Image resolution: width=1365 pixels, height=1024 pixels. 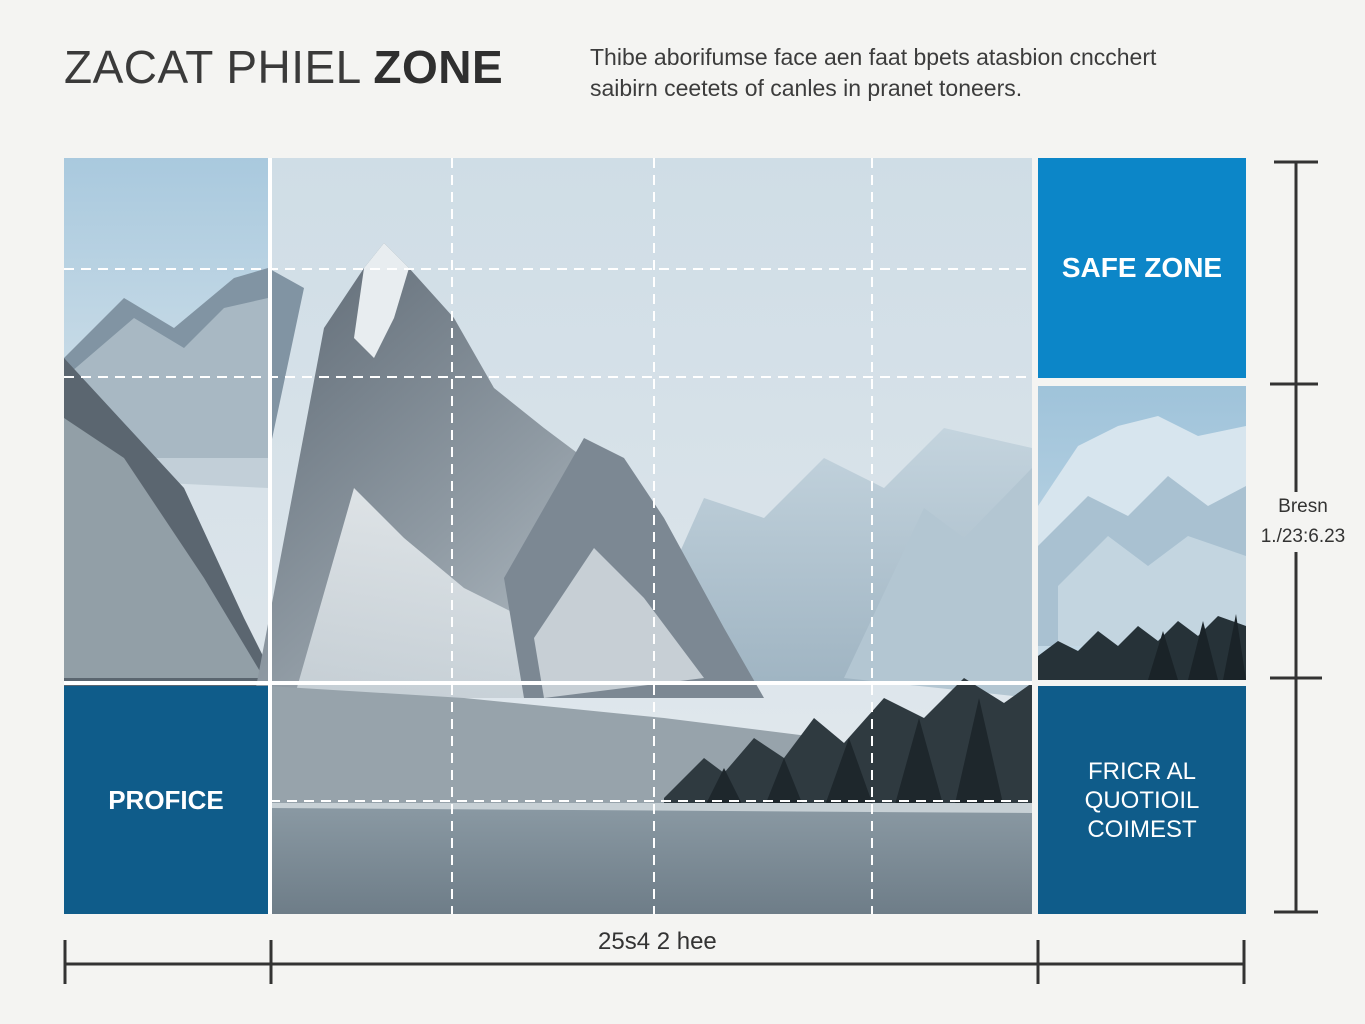 I want to click on quote-line-2: QUOTIOIL, so click(x=1142, y=800).